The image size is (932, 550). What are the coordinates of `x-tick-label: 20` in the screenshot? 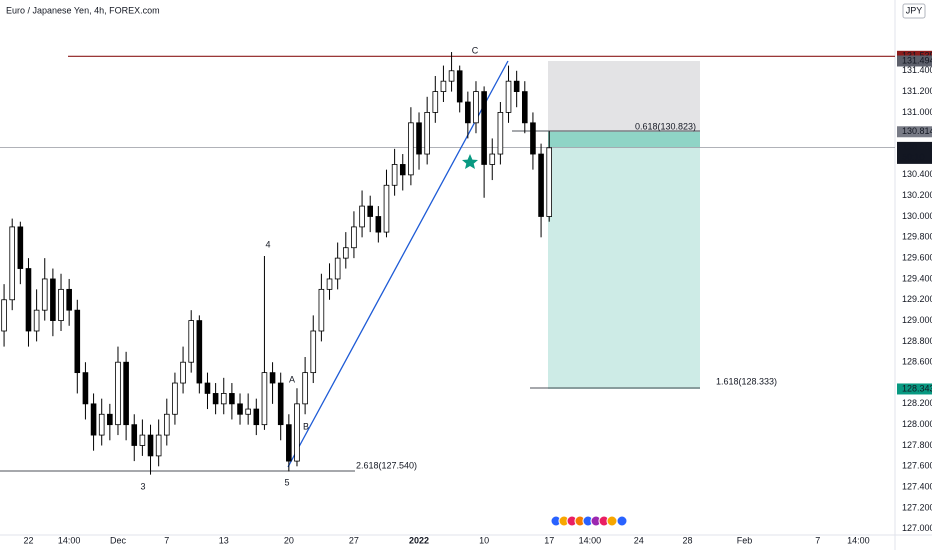 It's located at (289, 540).